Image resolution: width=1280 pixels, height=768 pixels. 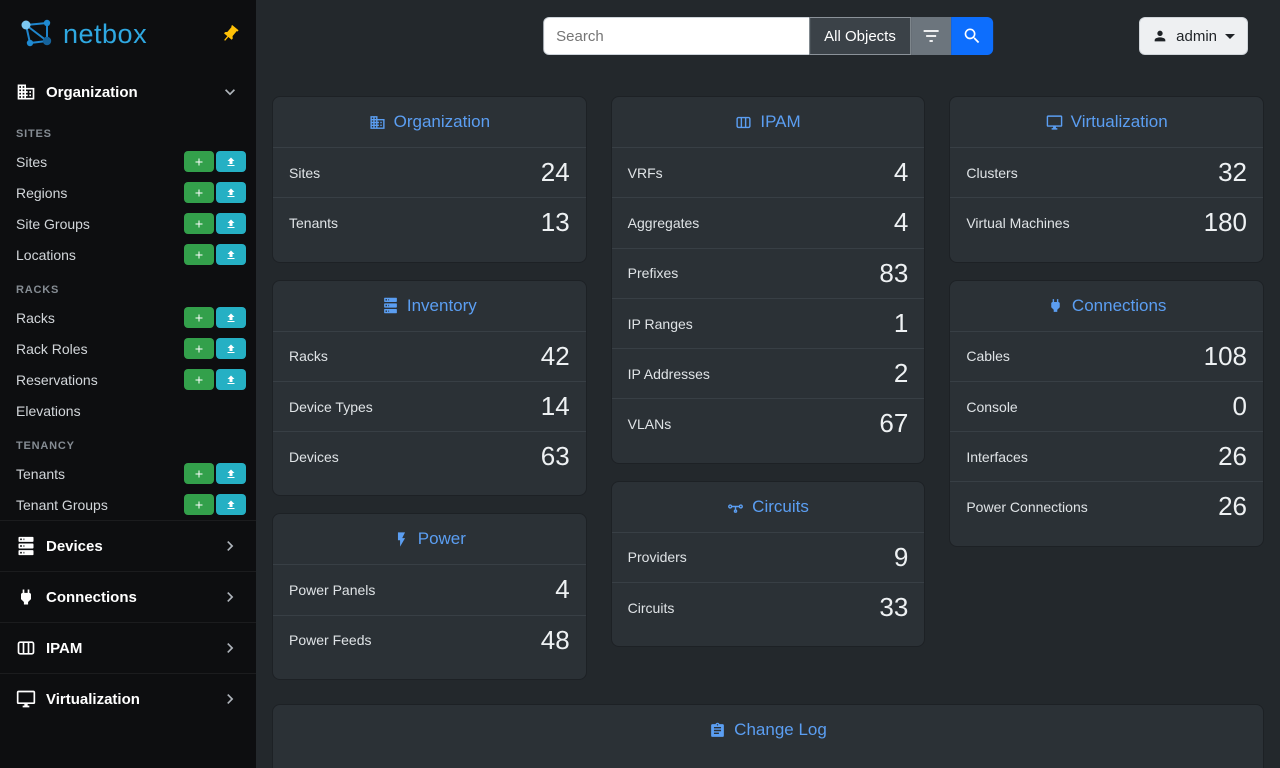 What do you see at coordinates (41, 473) in the screenshot?
I see `sidebar-item-label: Tenants` at bounding box center [41, 473].